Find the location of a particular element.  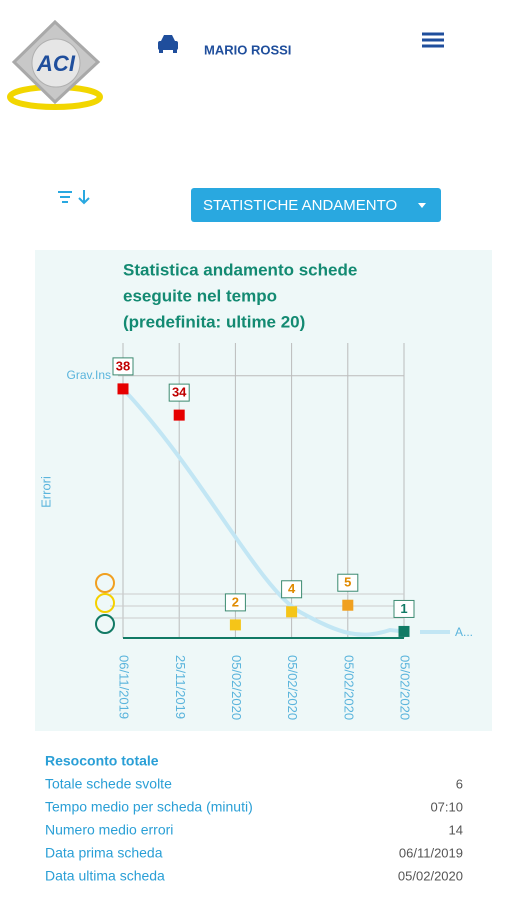

logo: ACI is located at coordinates (55, 64).